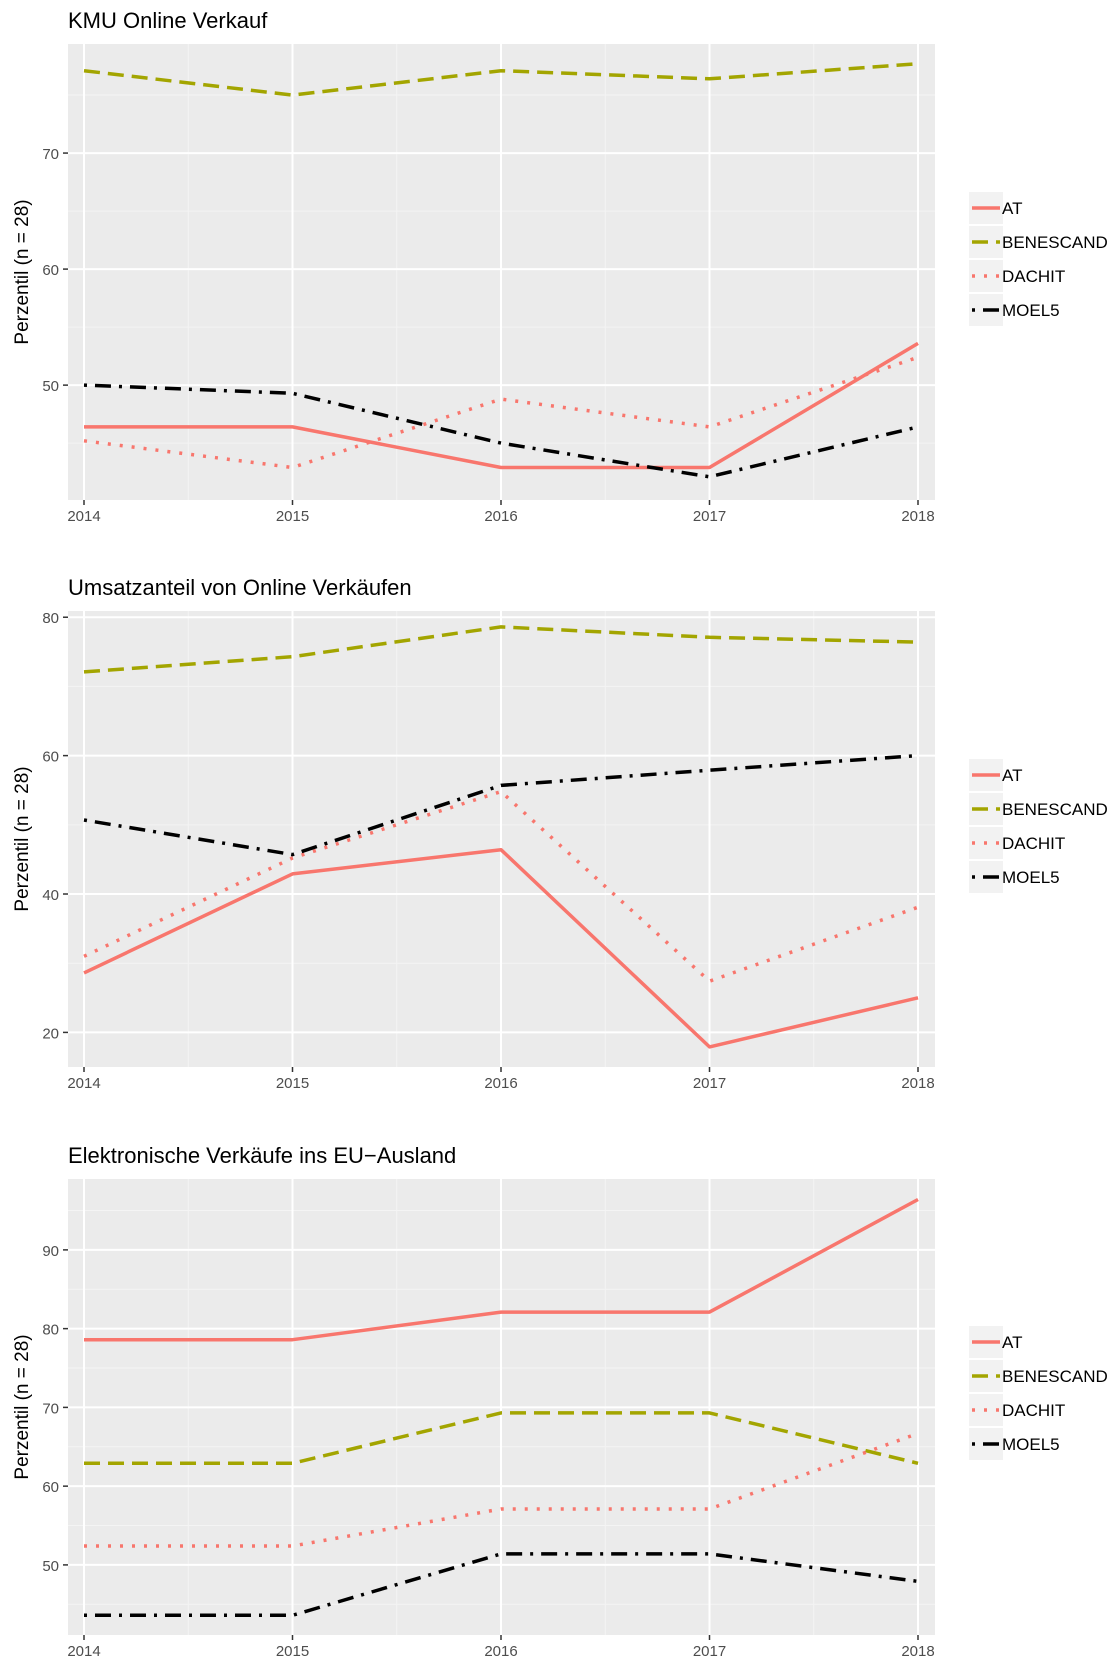  Describe the element at coordinates (240, 587) in the screenshot. I see `chart-title: Umsatzanteil von Online Verkäufen` at that location.